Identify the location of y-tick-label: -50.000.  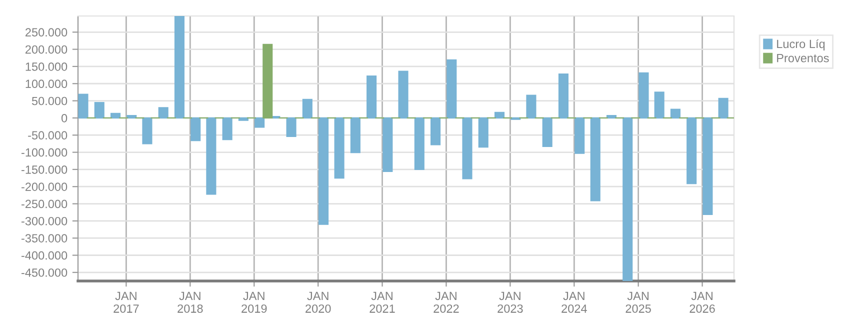
(48, 135).